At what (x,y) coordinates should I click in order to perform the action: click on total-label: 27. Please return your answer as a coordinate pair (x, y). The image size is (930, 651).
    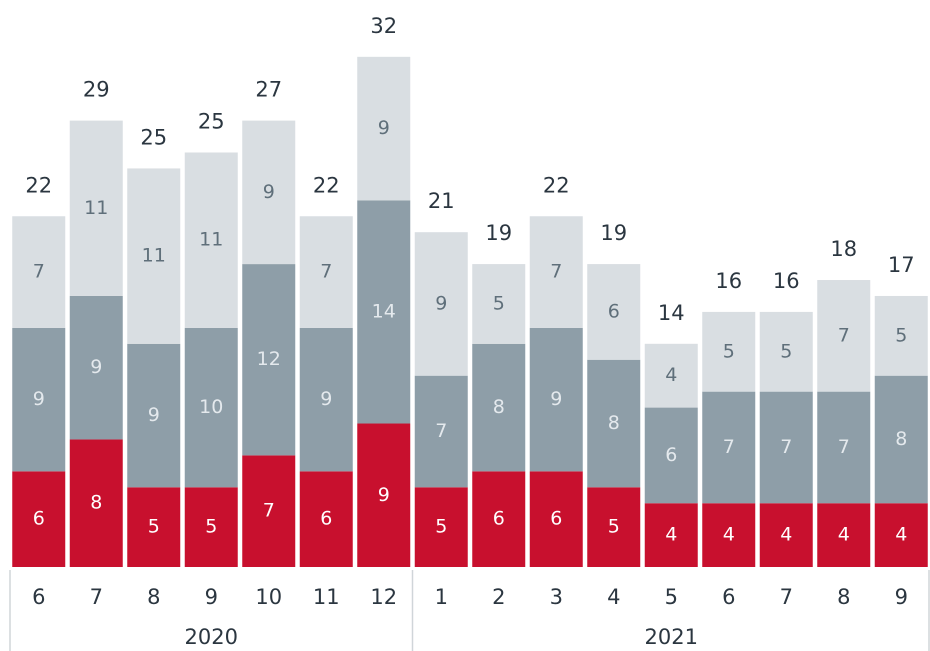
    Looking at the image, I should click on (268, 90).